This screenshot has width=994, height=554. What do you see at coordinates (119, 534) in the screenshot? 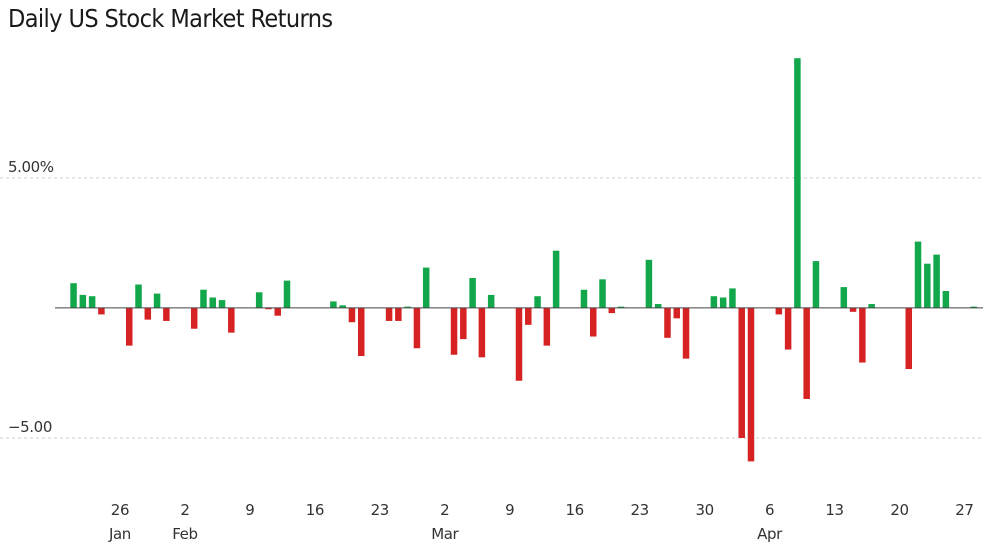
I see `x-month-label: Jan` at bounding box center [119, 534].